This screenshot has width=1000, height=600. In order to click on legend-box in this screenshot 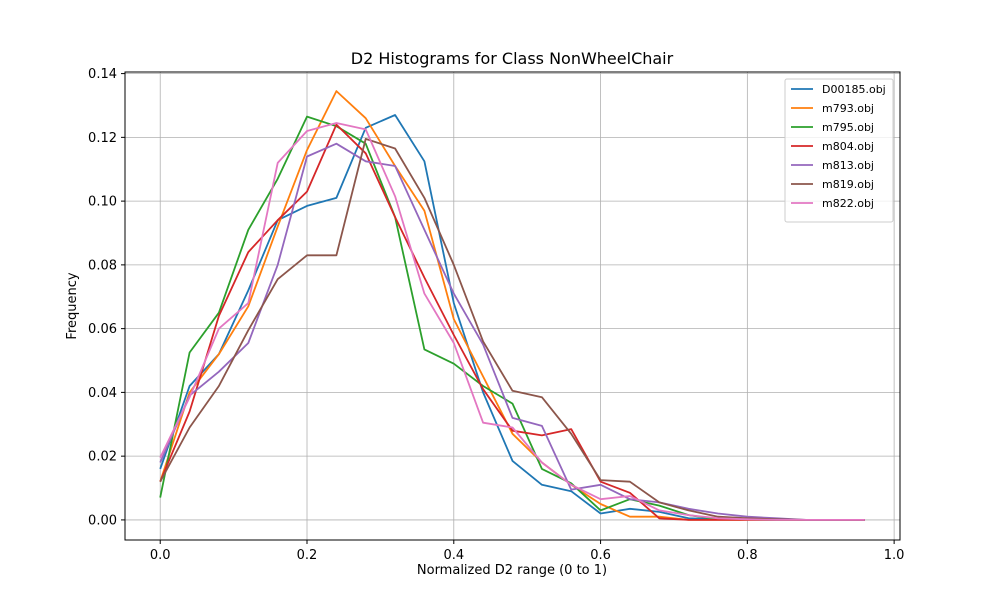, I will do `click(839, 150)`.